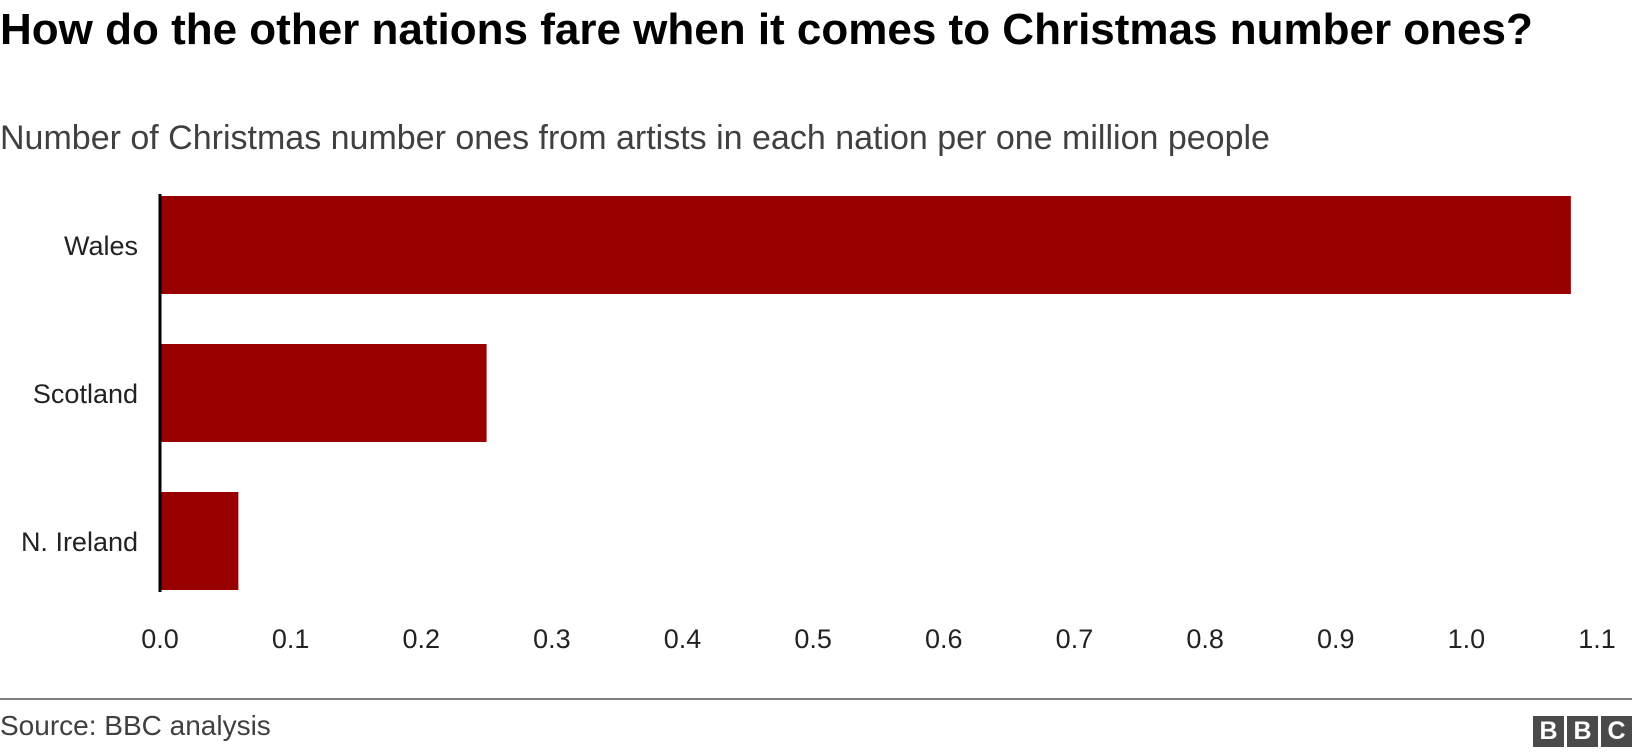 Image resolution: width=1632 pixels, height=754 pixels. Describe the element at coordinates (552, 639) in the screenshot. I see `x-tick-label: 0.3` at that location.